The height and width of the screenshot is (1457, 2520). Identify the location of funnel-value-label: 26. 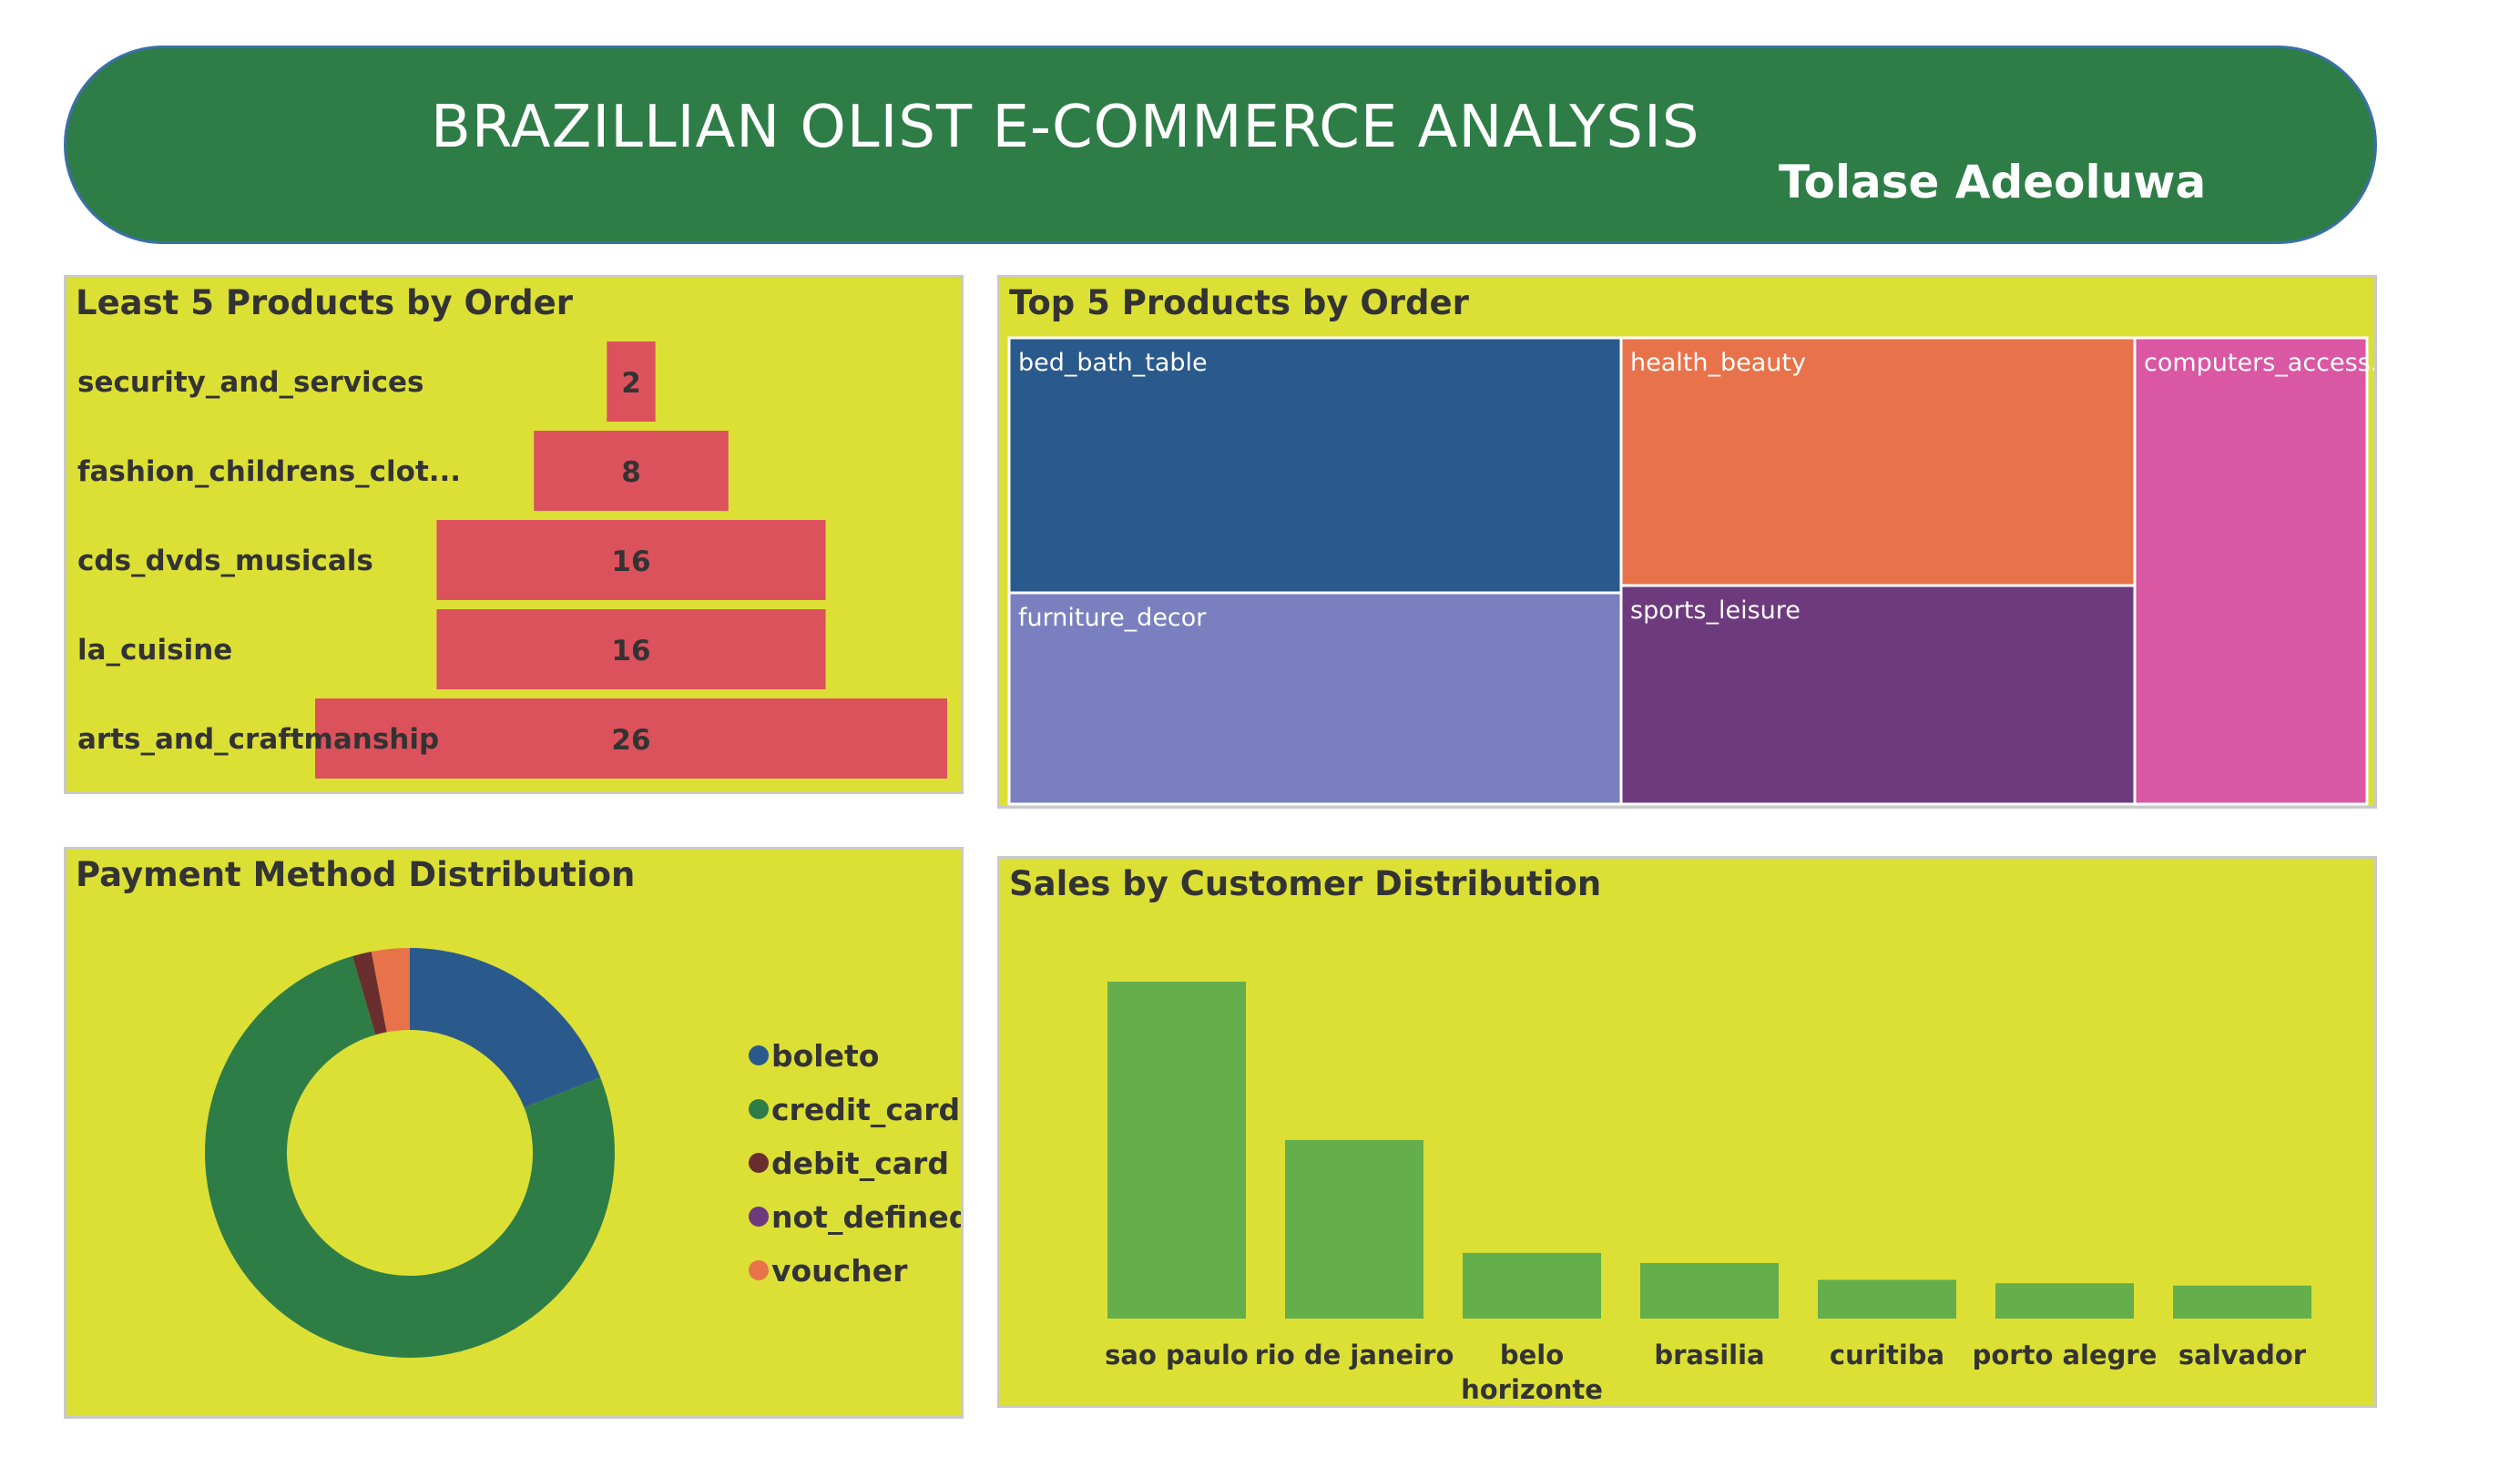
(630, 741).